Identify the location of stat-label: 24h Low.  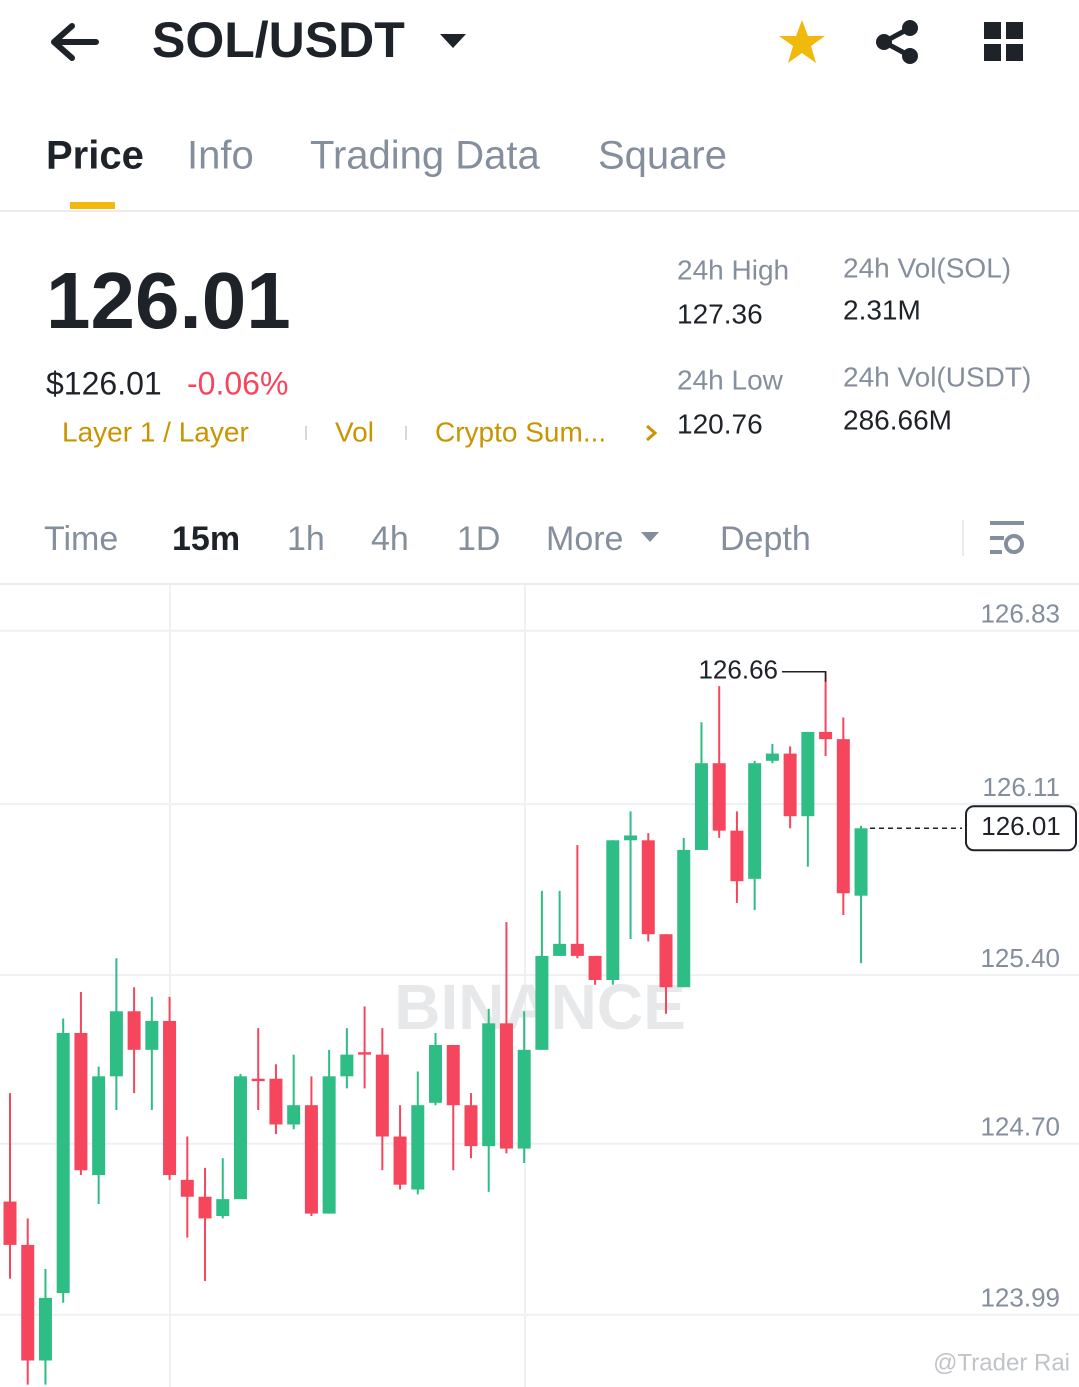
(730, 379).